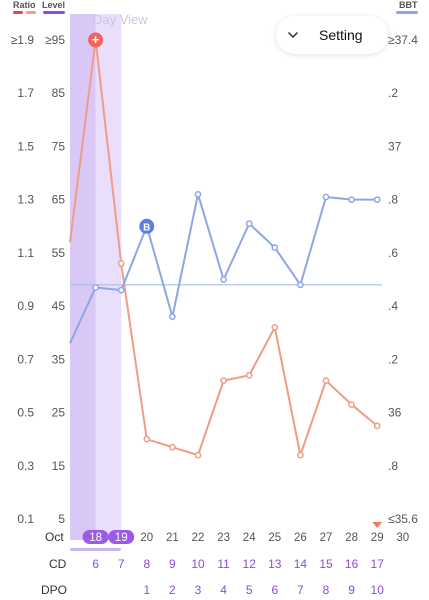 The image size is (429, 600). Describe the element at coordinates (326, 564) in the screenshot. I see `cd-value: 15` at that location.